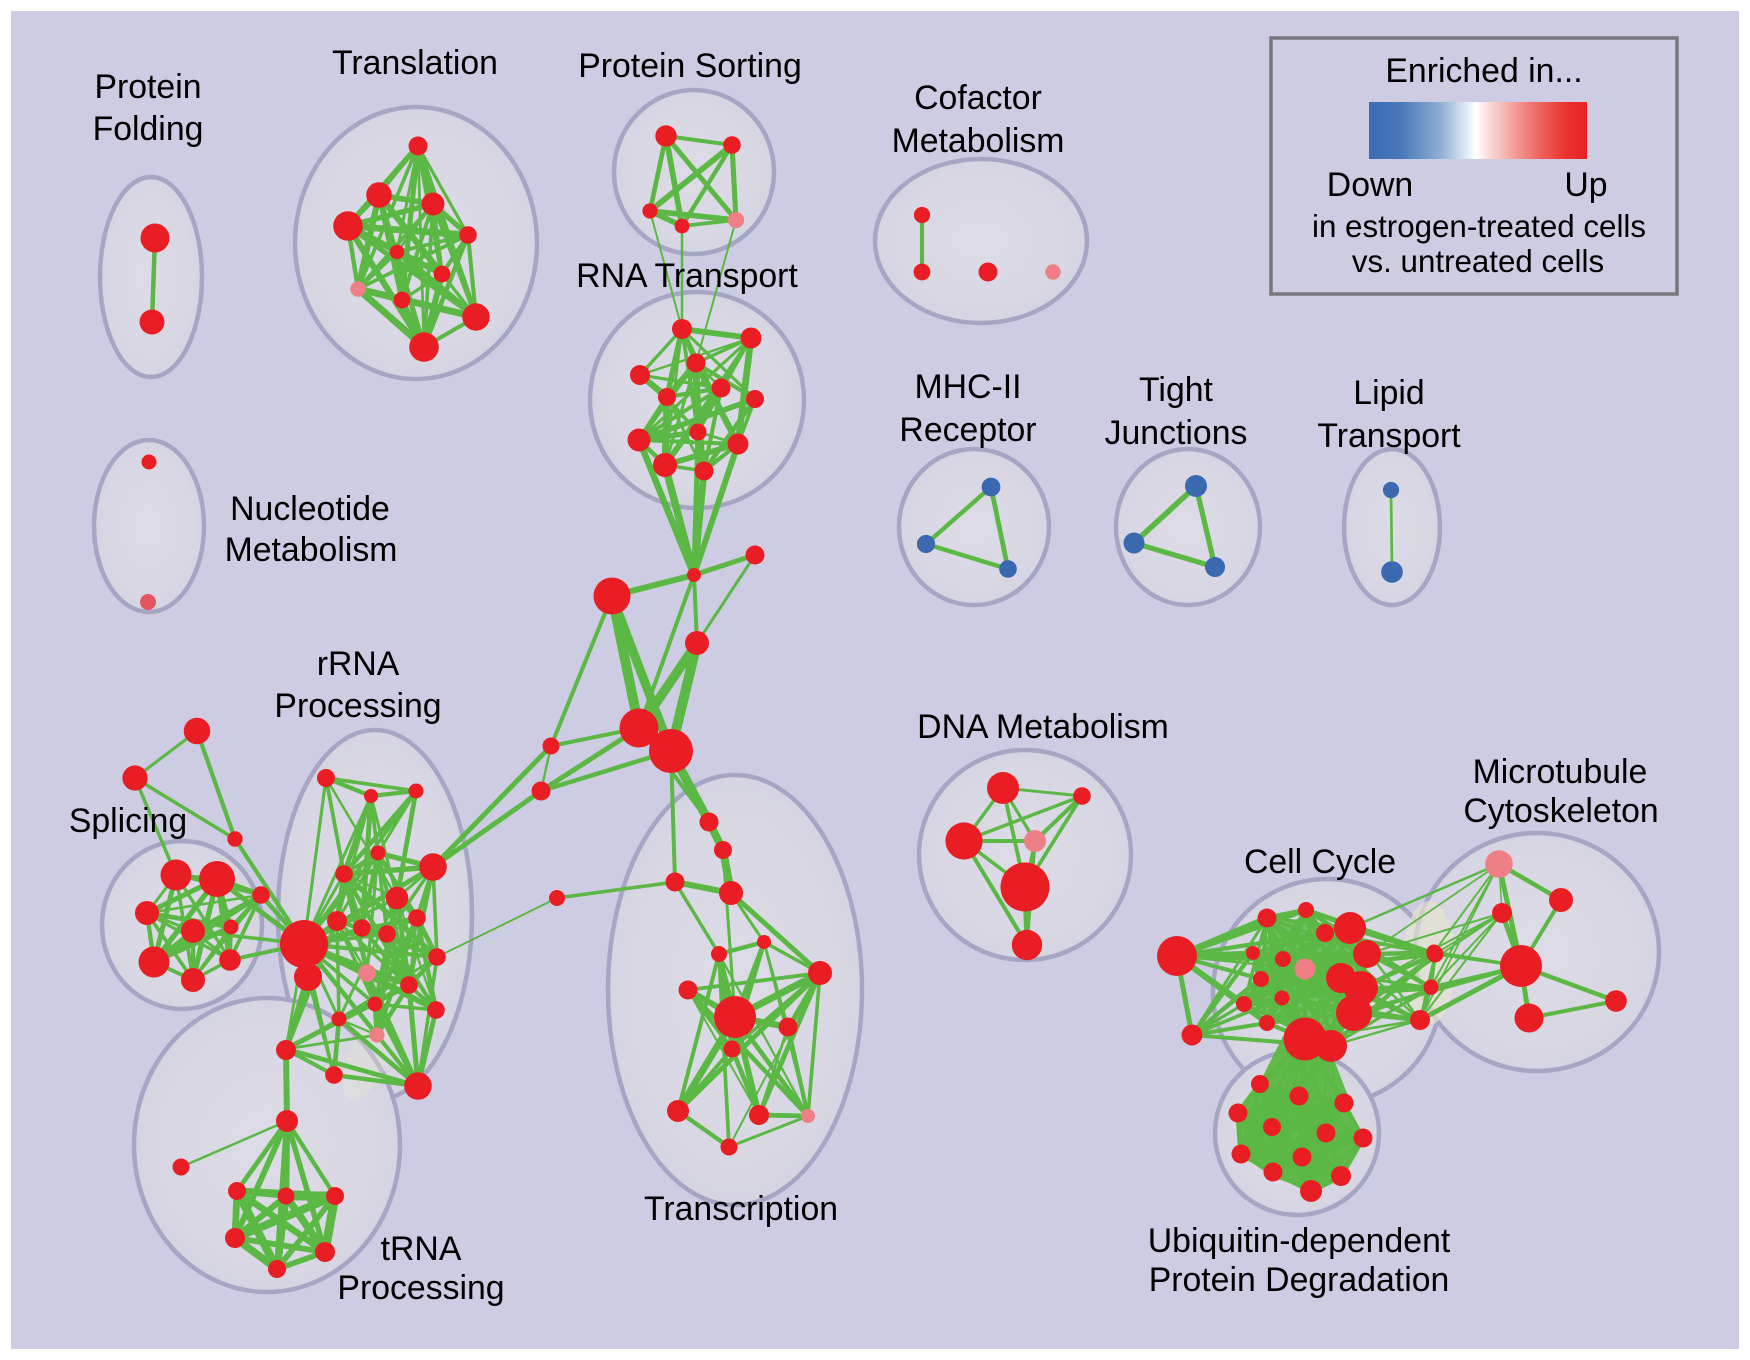  I want to click on svg-text: Cofactor, so click(978, 98).